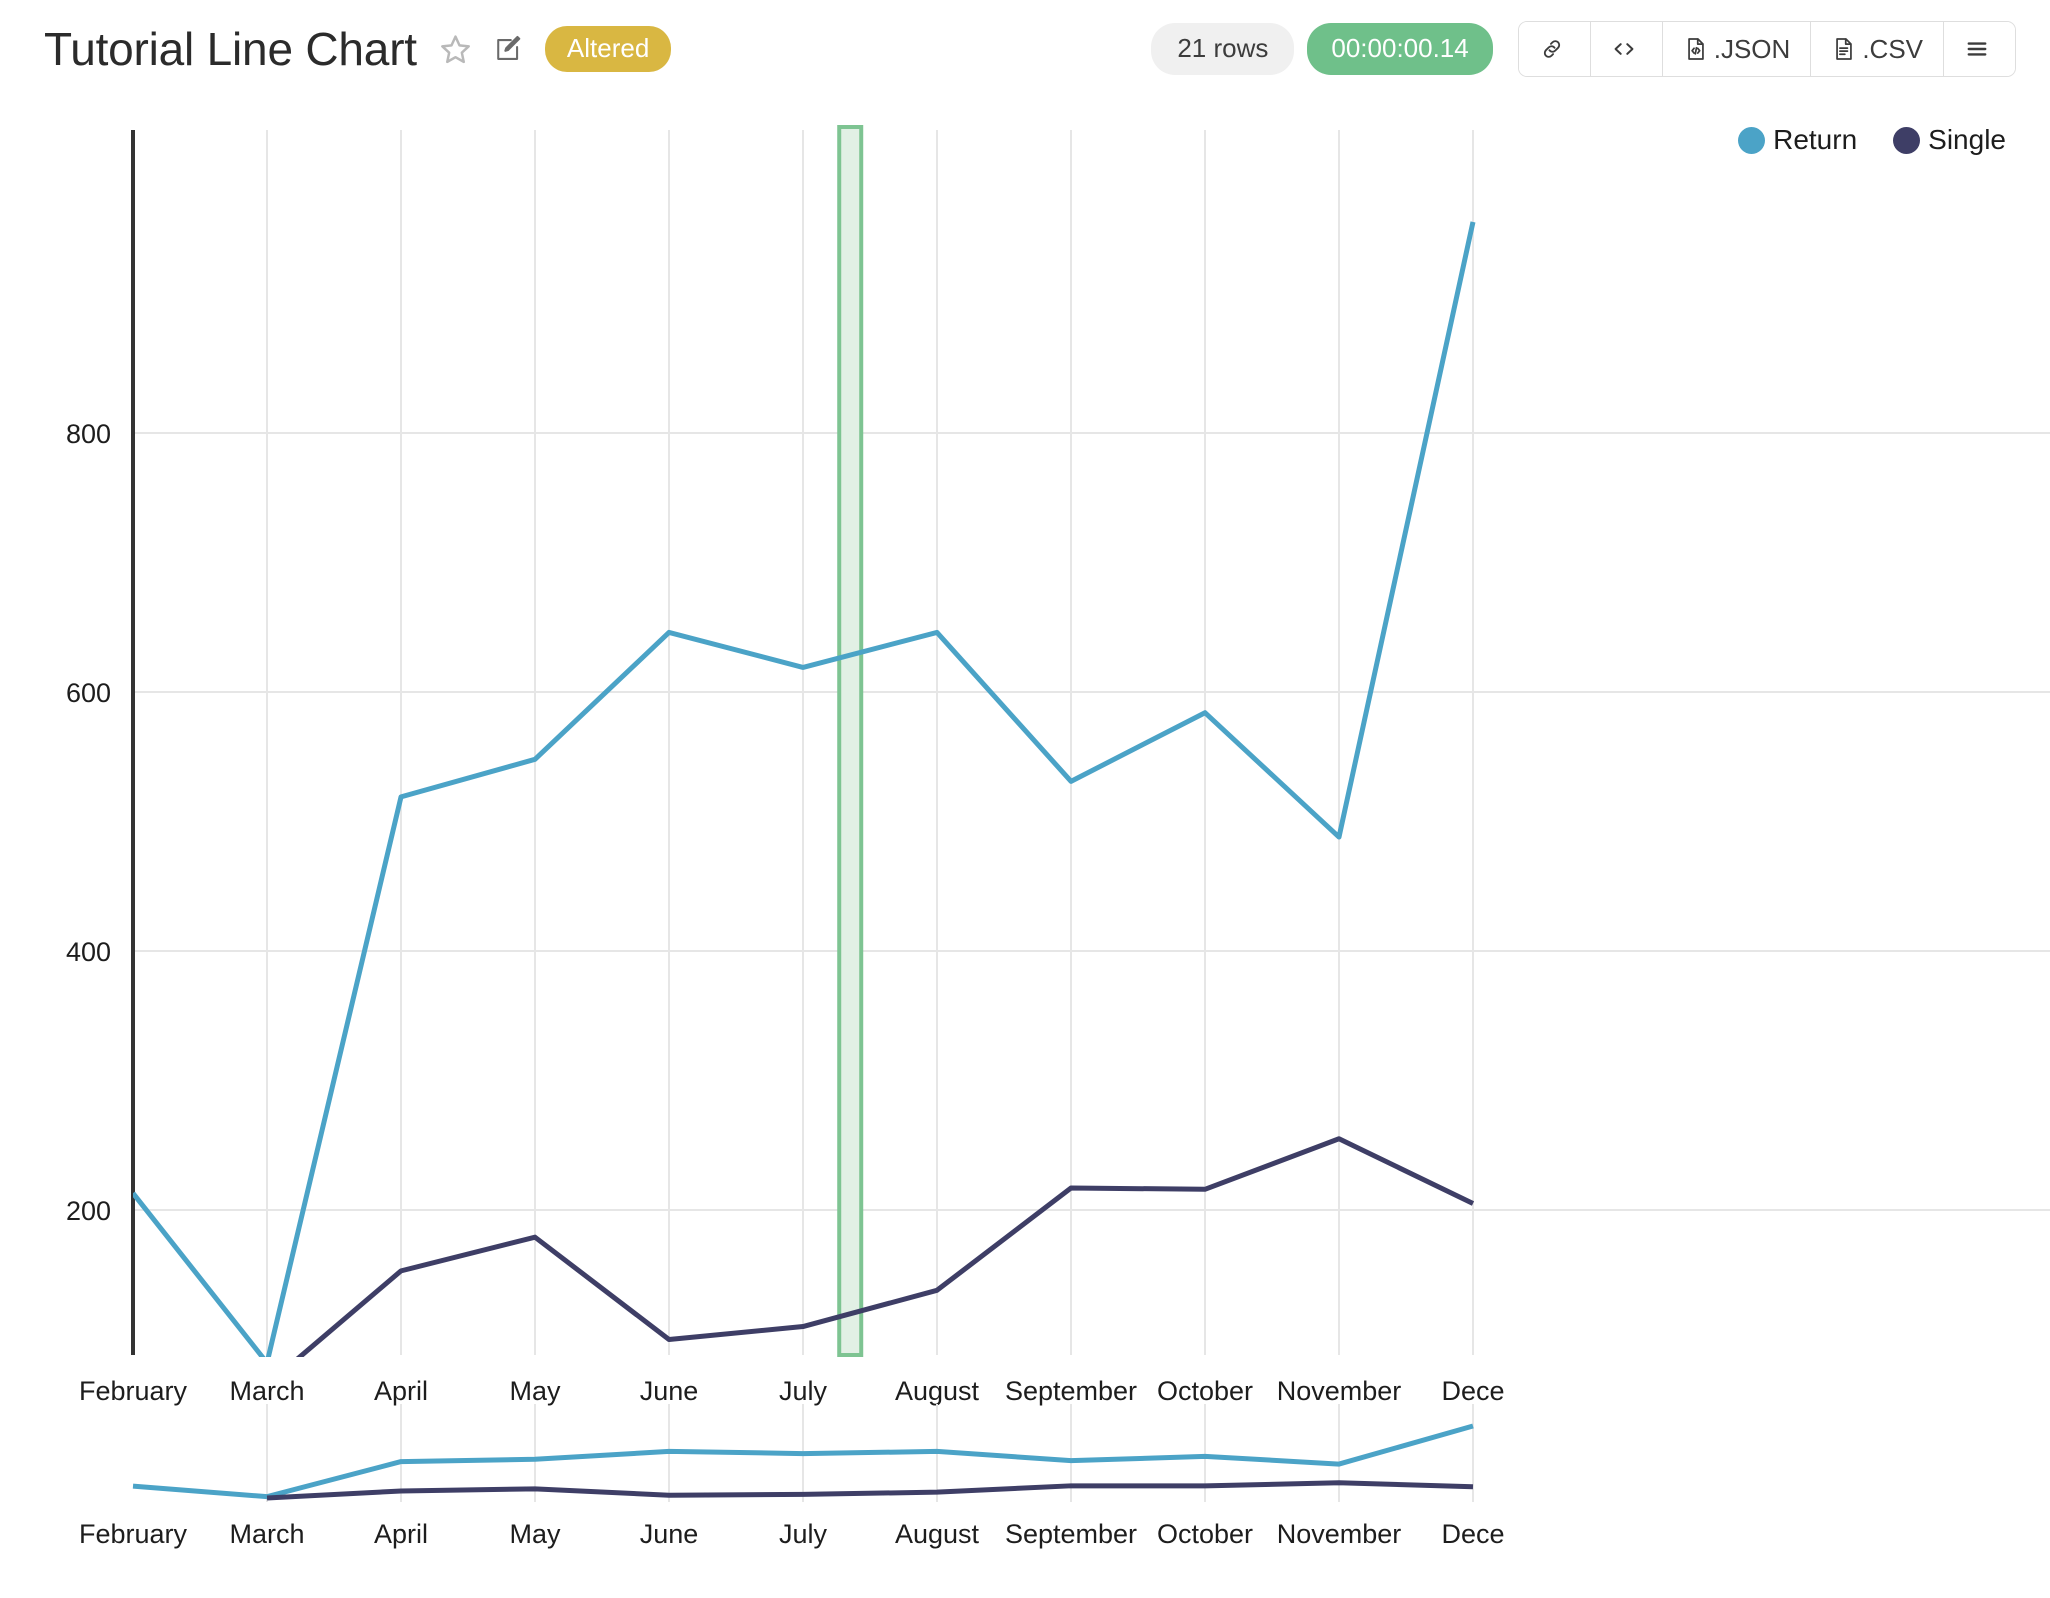 This screenshot has width=2050, height=1598. I want to click on page-title: Tutorial Line Chart, so click(230, 49).